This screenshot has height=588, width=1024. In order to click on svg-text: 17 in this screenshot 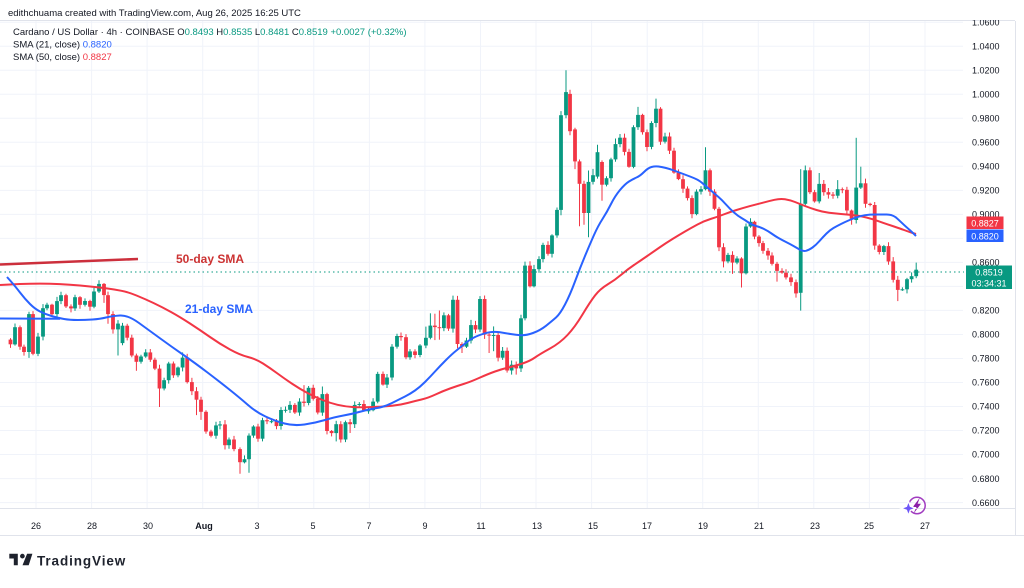, I will do `click(647, 526)`.